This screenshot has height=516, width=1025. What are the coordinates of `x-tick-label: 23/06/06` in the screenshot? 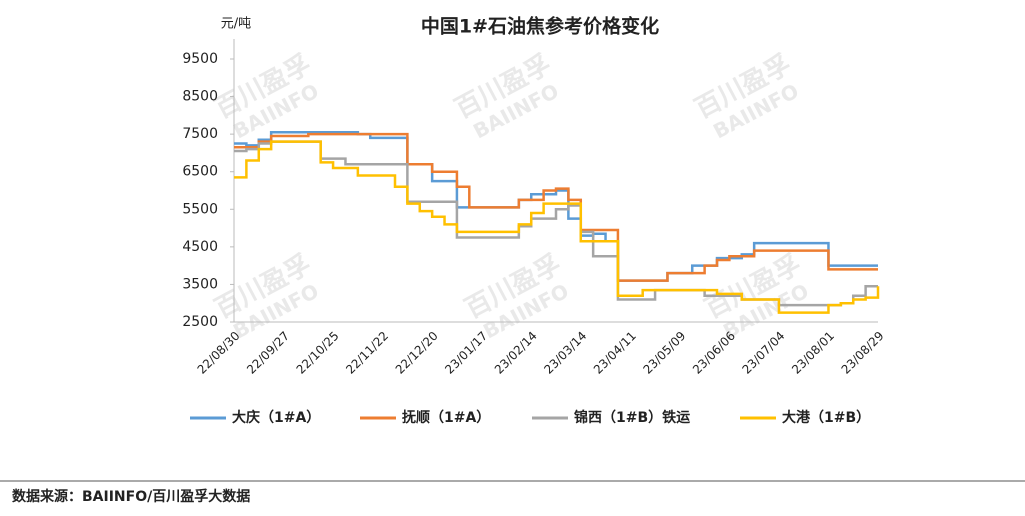 It's located at (714, 353).